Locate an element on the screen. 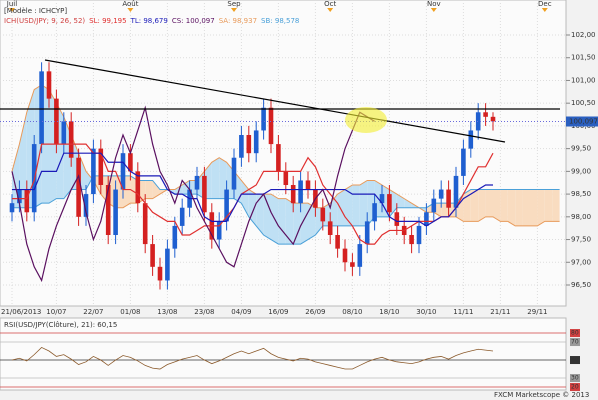  x-tick-label: 22/07 is located at coordinates (93, 312).